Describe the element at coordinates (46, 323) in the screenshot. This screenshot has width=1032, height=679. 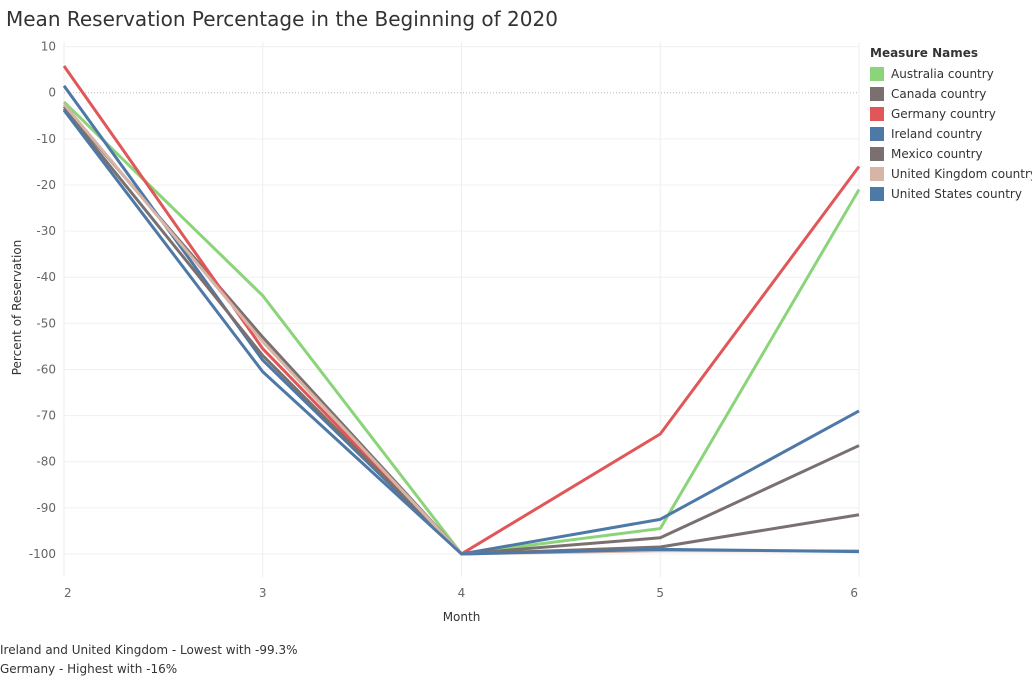
I see `y-tick-label: -50` at that location.